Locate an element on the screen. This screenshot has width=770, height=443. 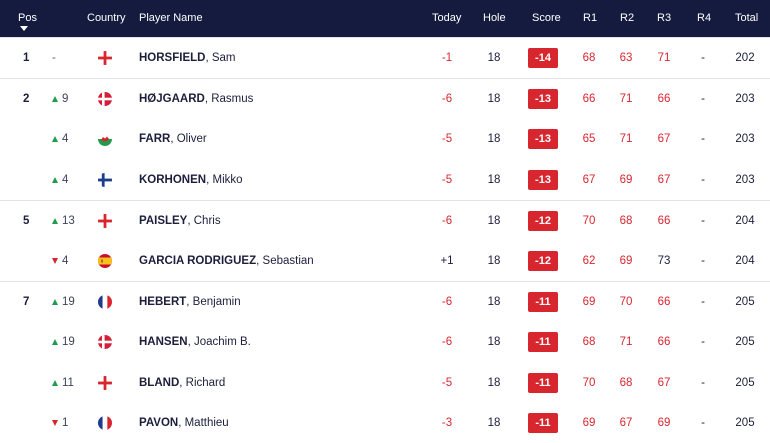
today-score: -6 is located at coordinates (447, 99).